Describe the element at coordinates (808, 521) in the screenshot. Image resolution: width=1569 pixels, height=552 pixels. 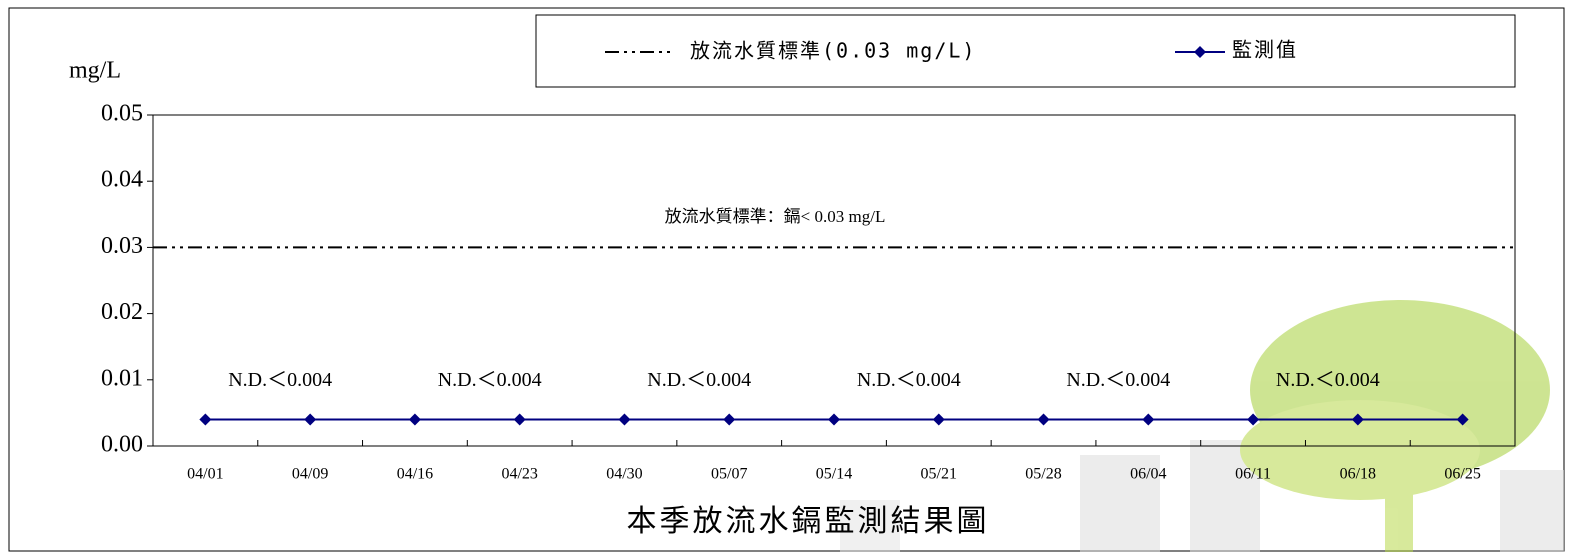
I see `chart-title: 本季放流水鎘監測結果圖` at that location.